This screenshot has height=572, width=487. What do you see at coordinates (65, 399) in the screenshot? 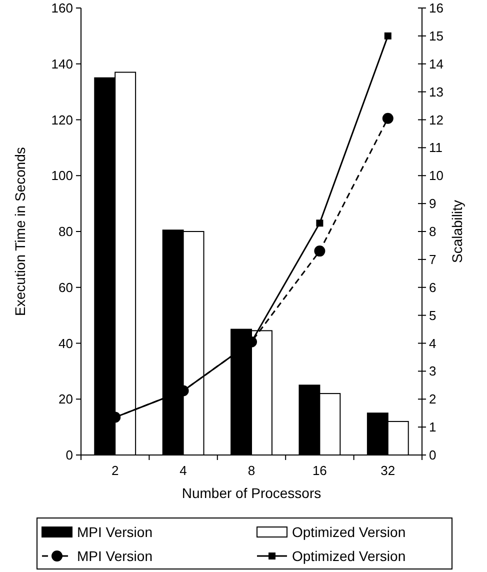
I see `y-tick-label: 20` at bounding box center [65, 399].